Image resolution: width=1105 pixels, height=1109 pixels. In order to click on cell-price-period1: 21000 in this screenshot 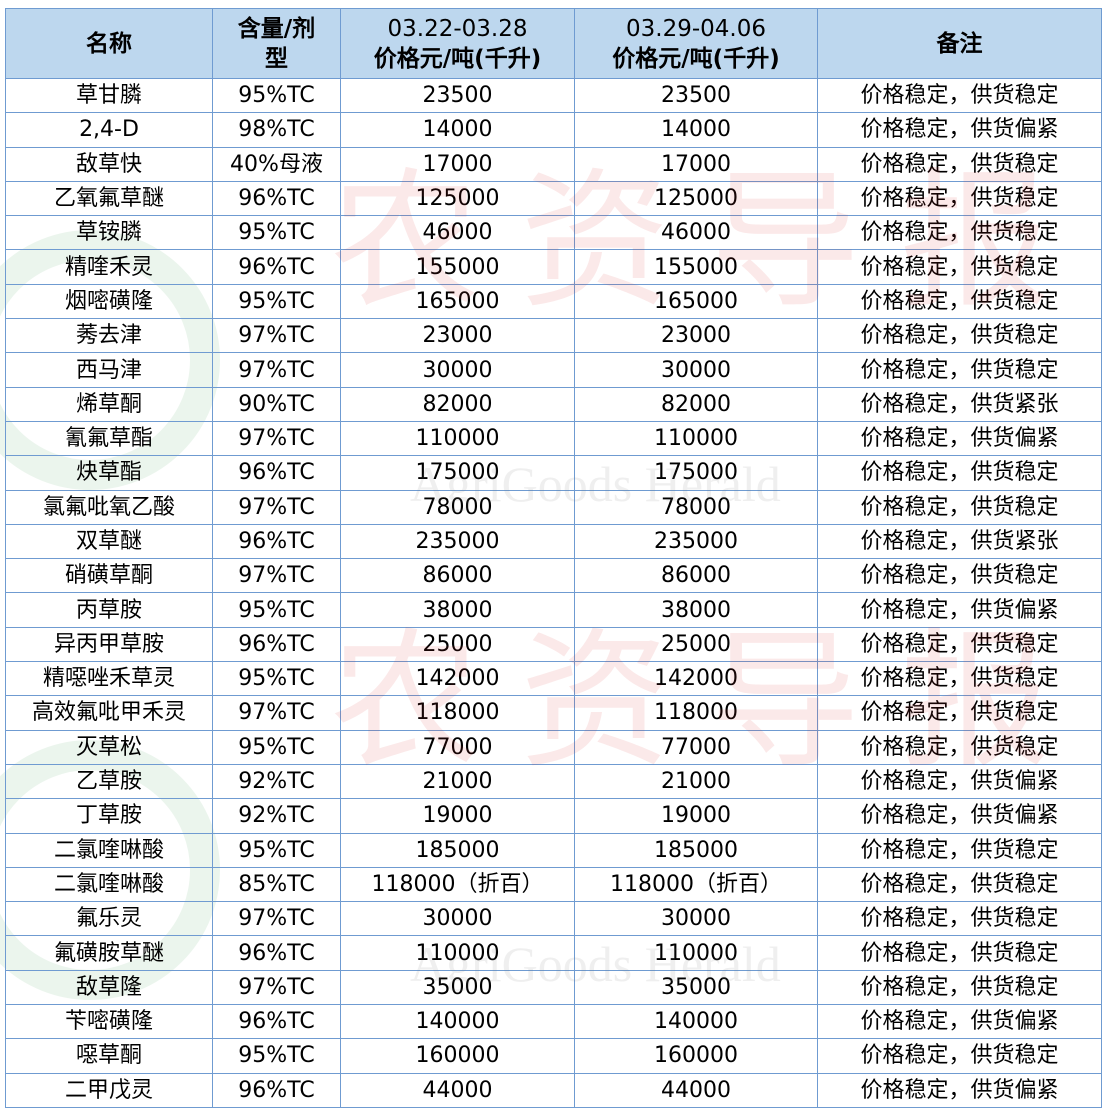, I will do `click(457, 781)`.